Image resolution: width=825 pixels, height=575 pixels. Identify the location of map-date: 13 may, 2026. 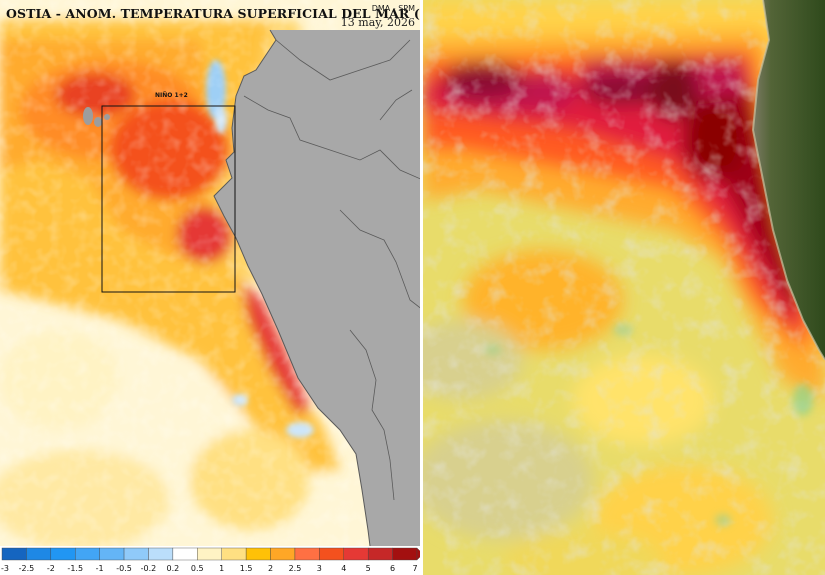
(377, 22).